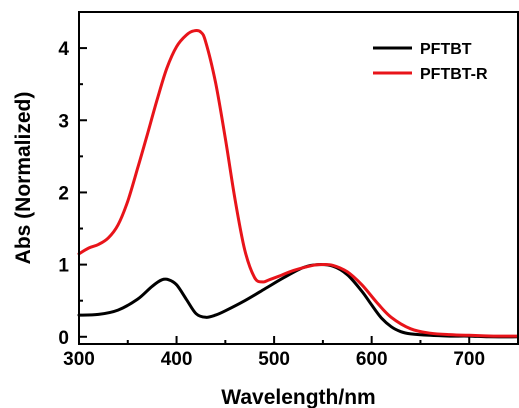  I want to click on x-axis-title: Wavelength/nm, so click(298, 397).